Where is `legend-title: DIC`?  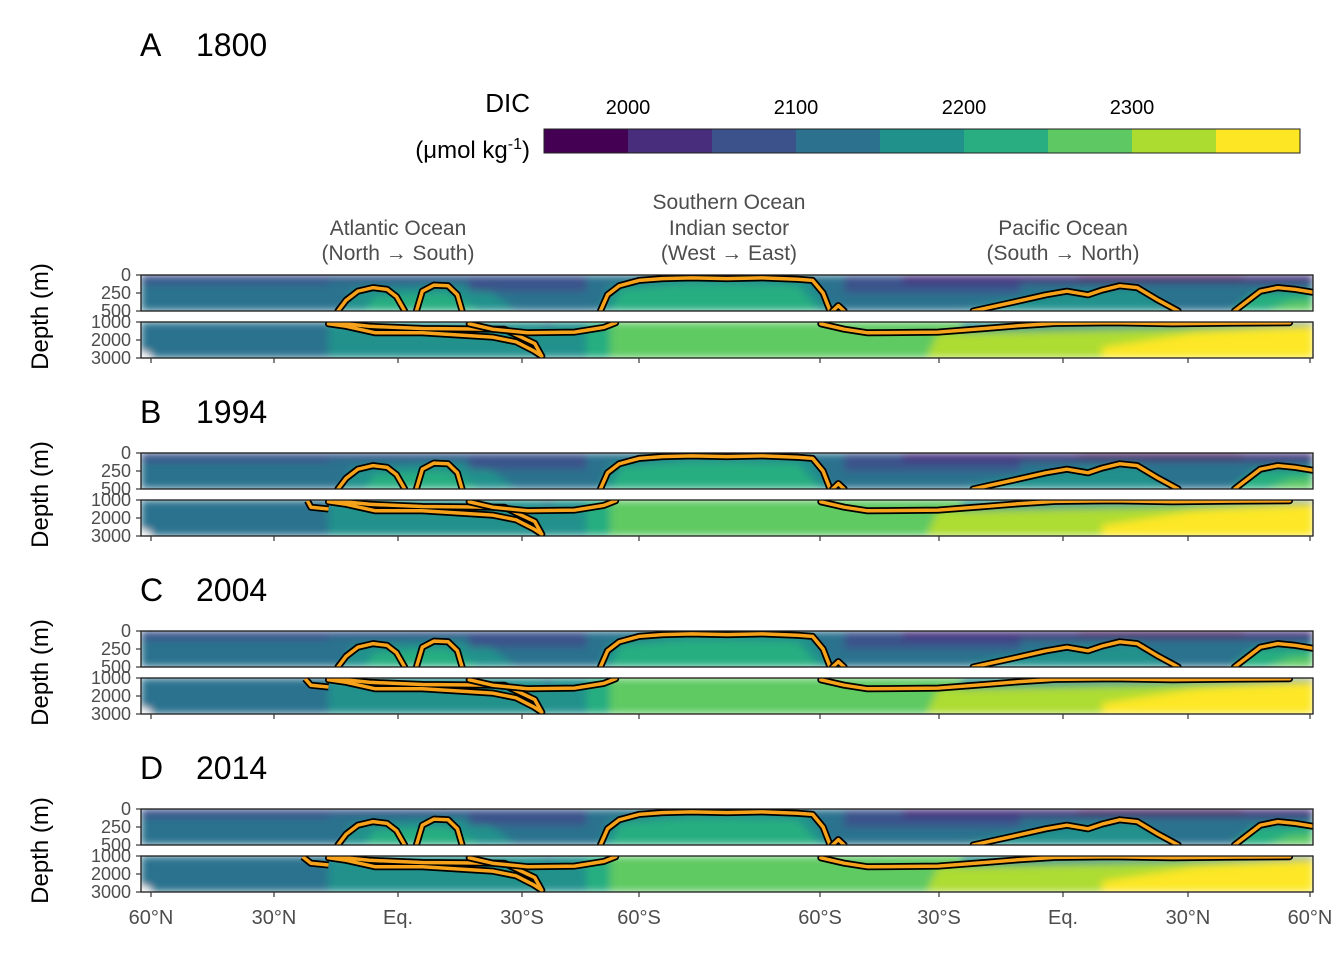
legend-title: DIC is located at coordinates (507, 103).